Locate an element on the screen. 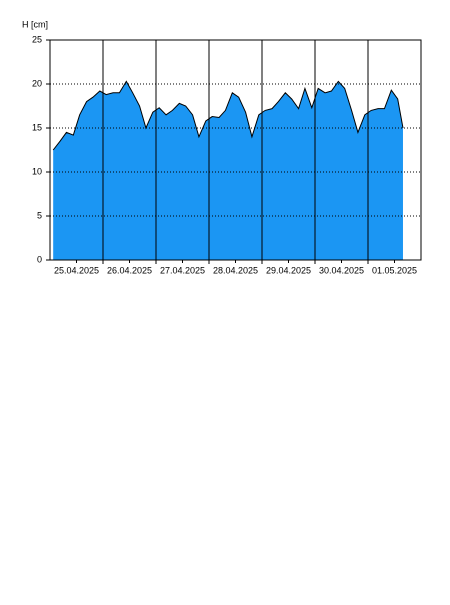 This screenshot has height=605, width=450. x-tick-label: 01.05.2025 is located at coordinates (394, 270).